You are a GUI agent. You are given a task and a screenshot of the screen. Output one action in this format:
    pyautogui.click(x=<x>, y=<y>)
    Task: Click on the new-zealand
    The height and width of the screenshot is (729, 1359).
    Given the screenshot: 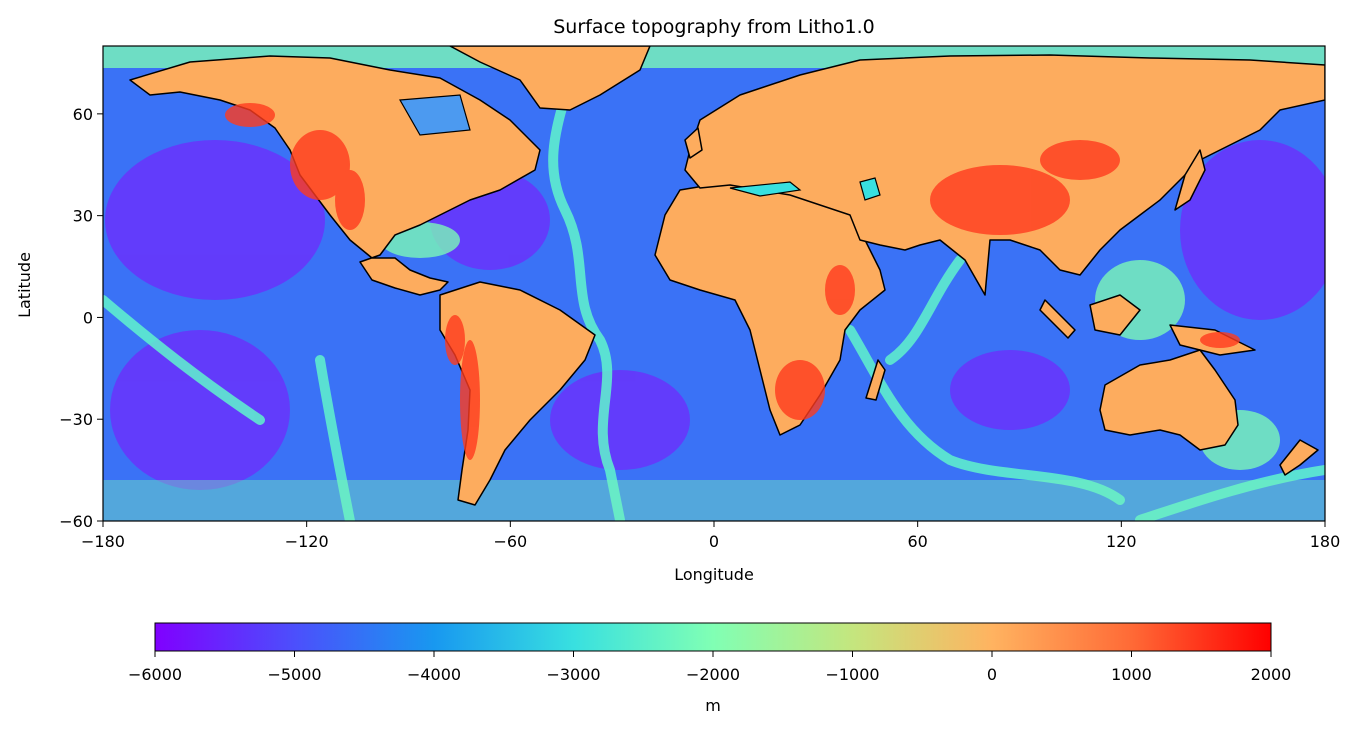 What is the action you would take?
    pyautogui.click(x=1299, y=457)
    